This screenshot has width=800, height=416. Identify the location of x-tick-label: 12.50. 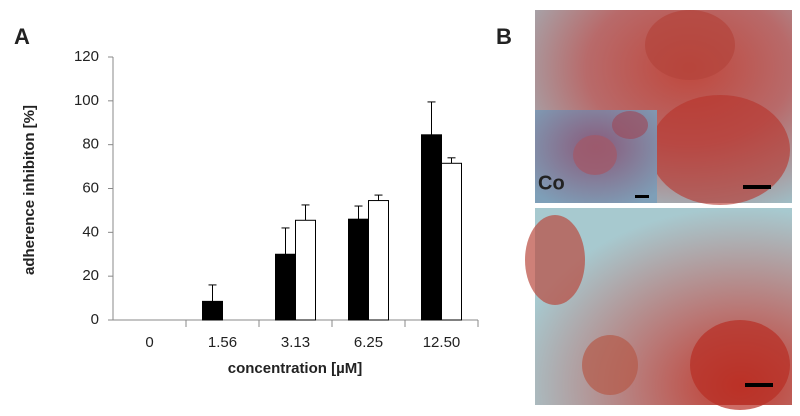
(442, 342).